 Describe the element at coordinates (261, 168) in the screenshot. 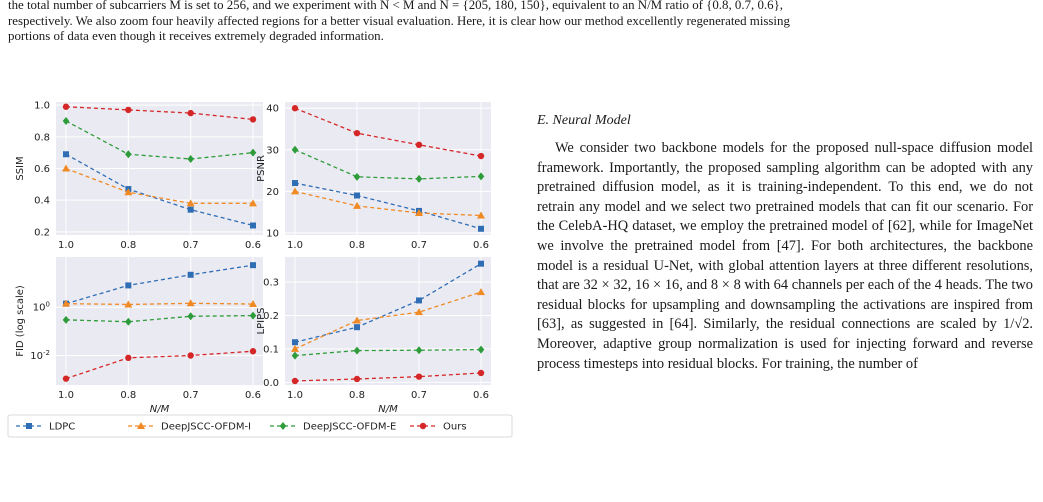

I see `y-axis-label: PSNR` at that location.